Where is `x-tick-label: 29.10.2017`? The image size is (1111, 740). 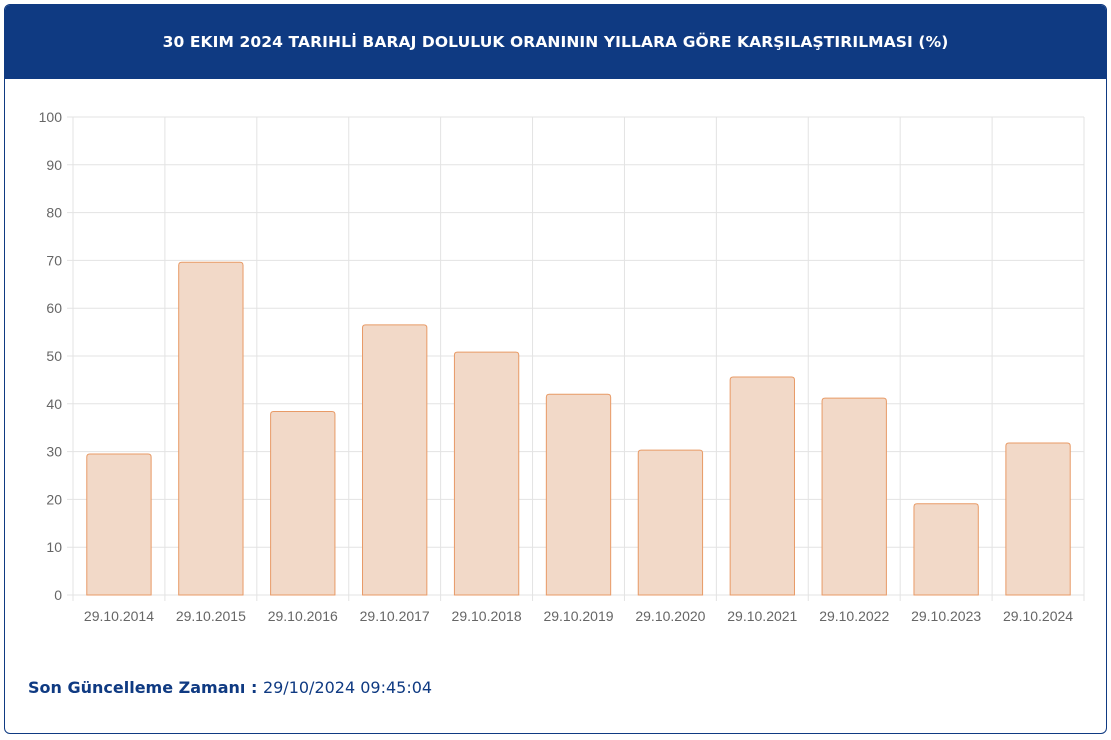 x-tick-label: 29.10.2017 is located at coordinates (395, 616).